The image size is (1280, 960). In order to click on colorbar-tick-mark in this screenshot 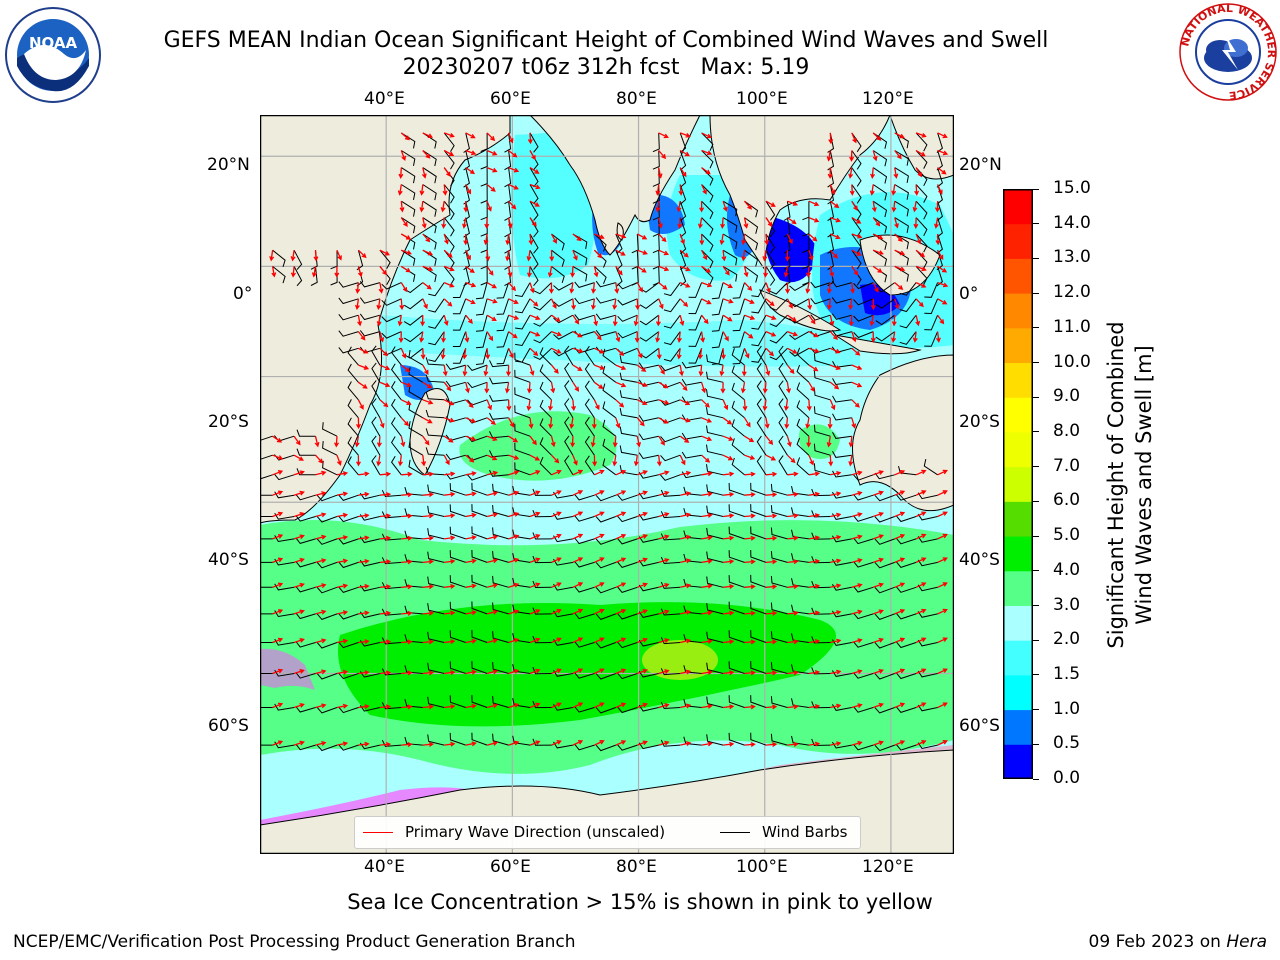, I will do `click(1036, 571)`.